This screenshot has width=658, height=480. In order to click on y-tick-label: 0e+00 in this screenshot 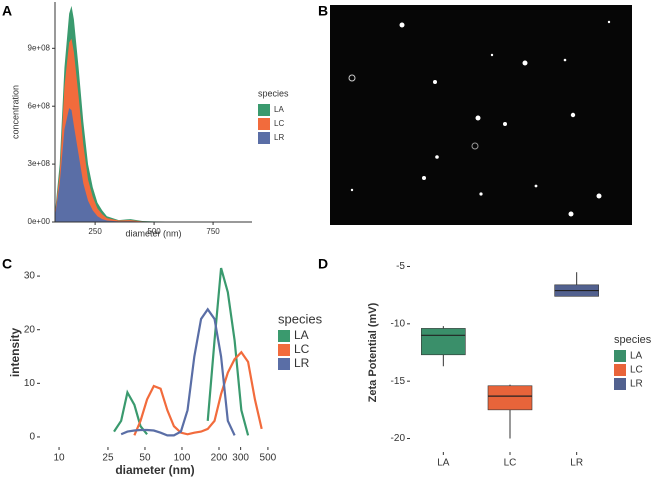, I will do `click(39, 221)`.